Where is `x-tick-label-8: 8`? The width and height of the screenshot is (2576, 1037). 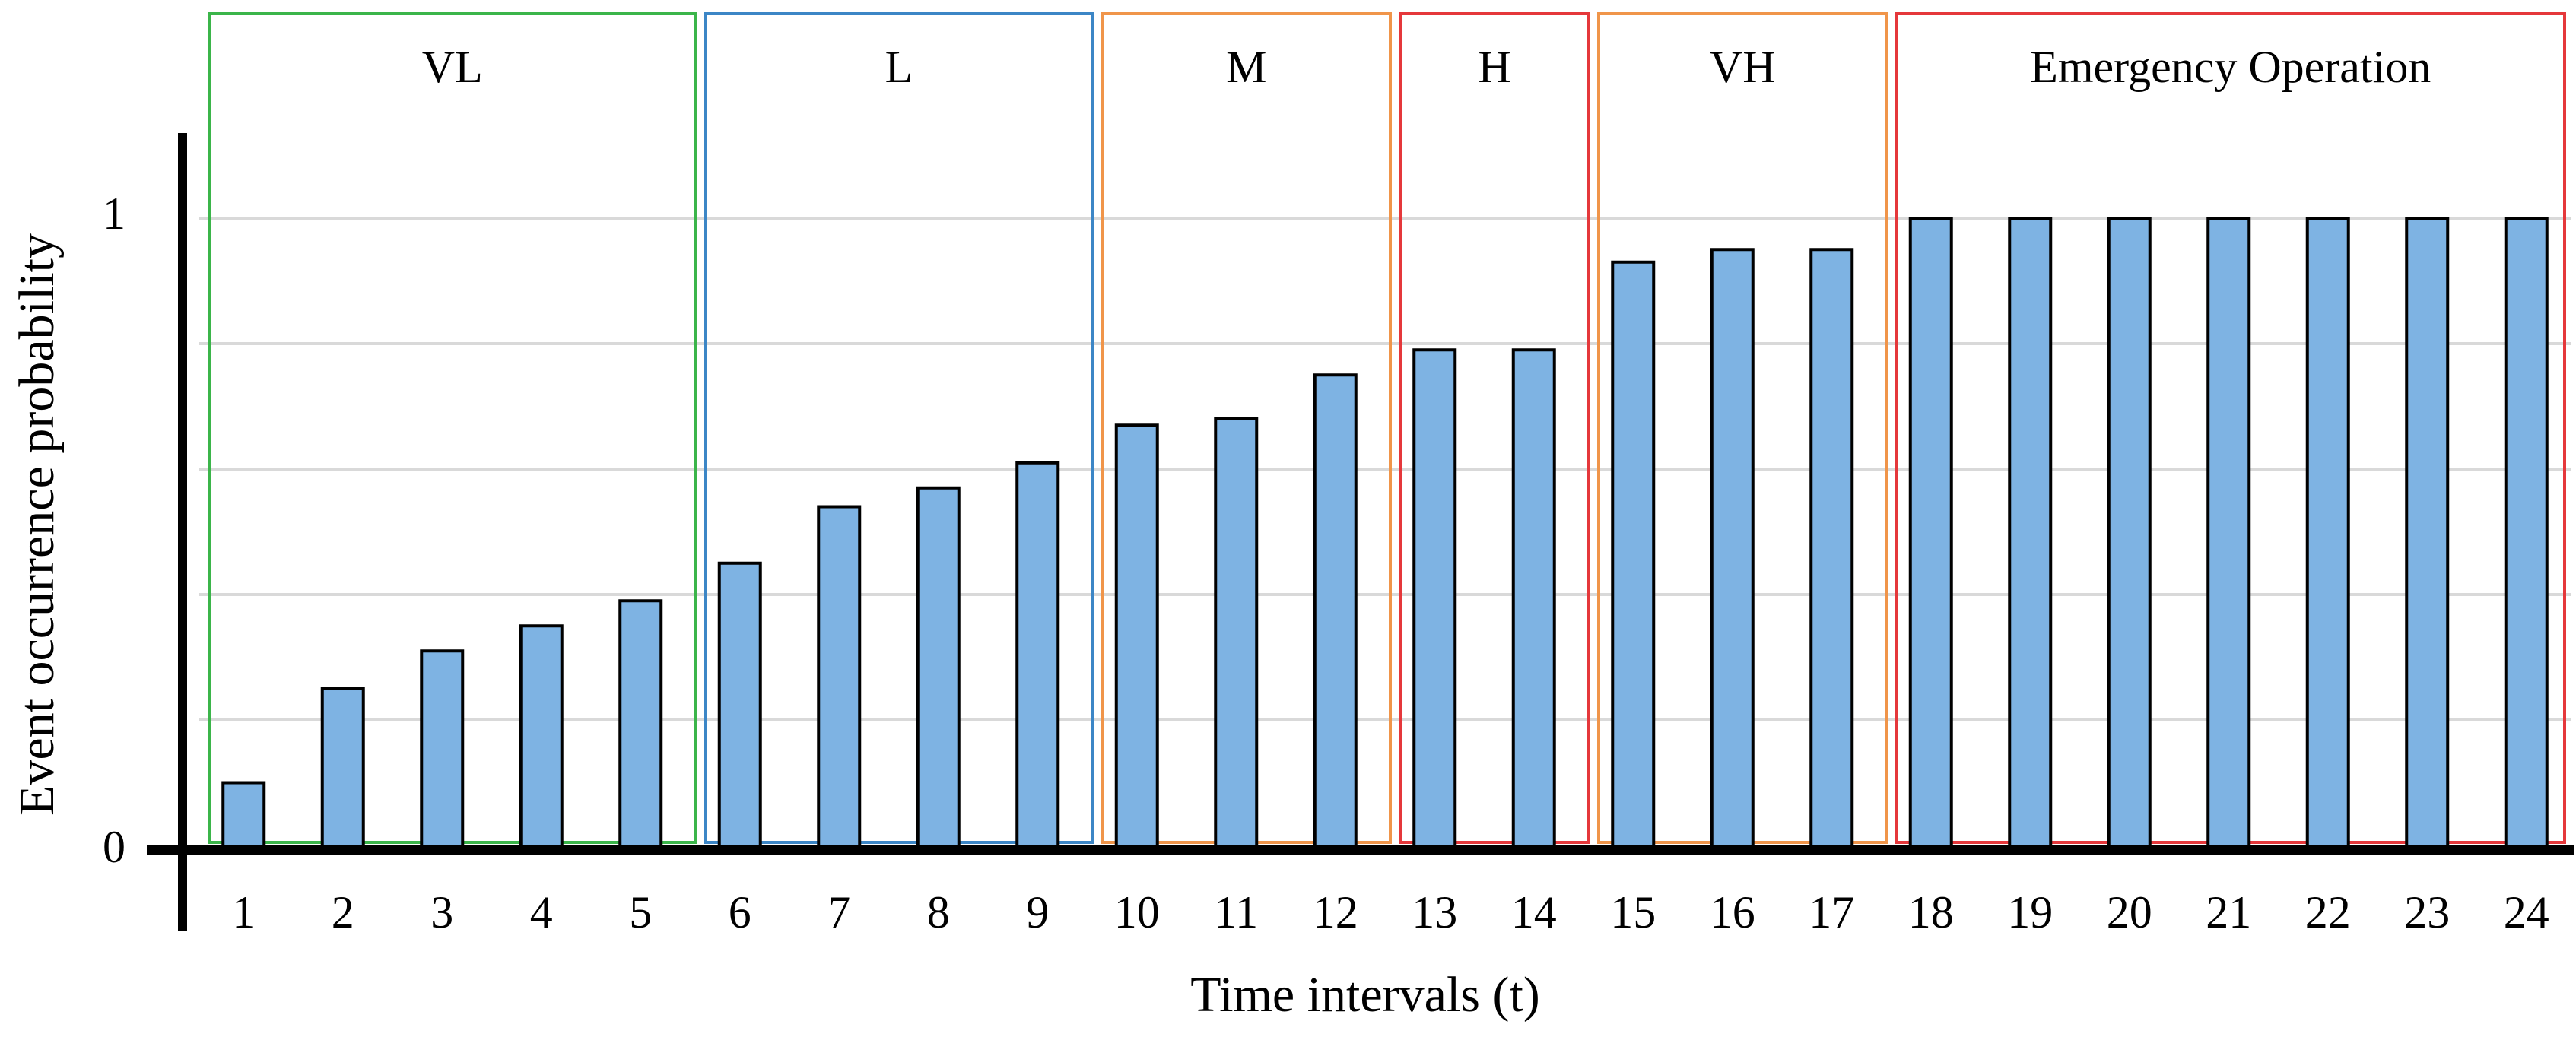 x-tick-label-8: 8 is located at coordinates (938, 912).